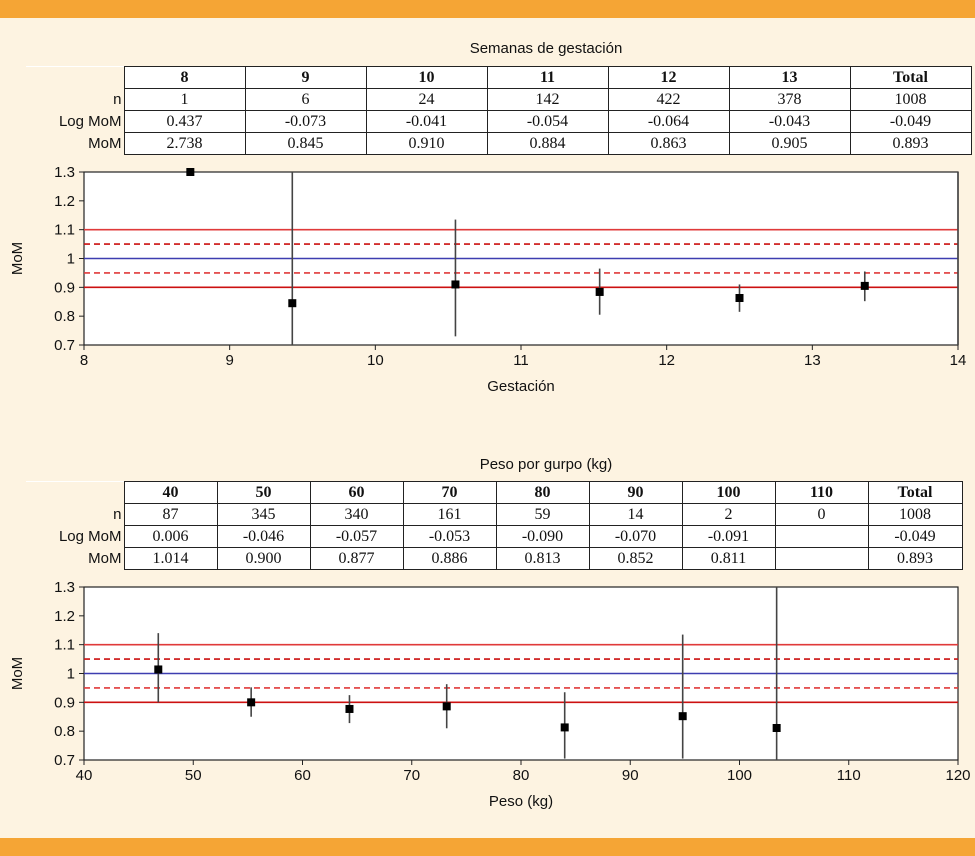 The image size is (975, 856). I want to click on table-cell: 422, so click(668, 99).